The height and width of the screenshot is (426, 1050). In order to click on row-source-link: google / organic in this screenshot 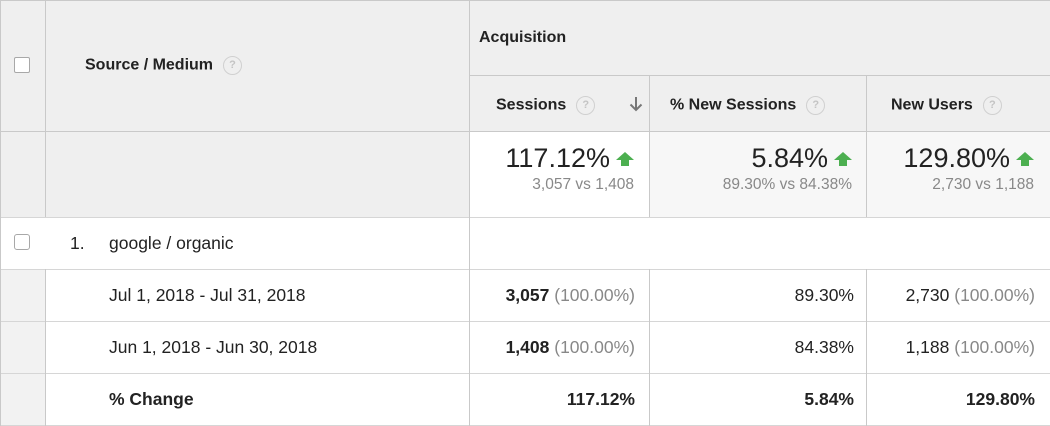, I will do `click(171, 243)`.